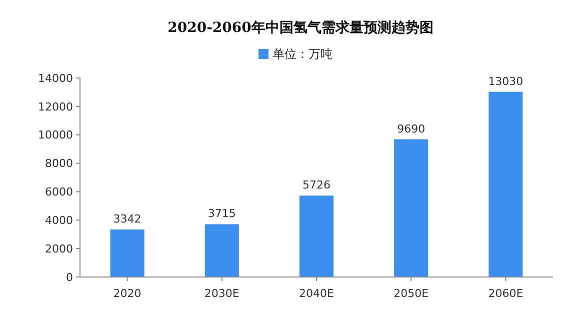 The image size is (585, 327). I want to click on x-tick-label: 2050E, so click(411, 293).